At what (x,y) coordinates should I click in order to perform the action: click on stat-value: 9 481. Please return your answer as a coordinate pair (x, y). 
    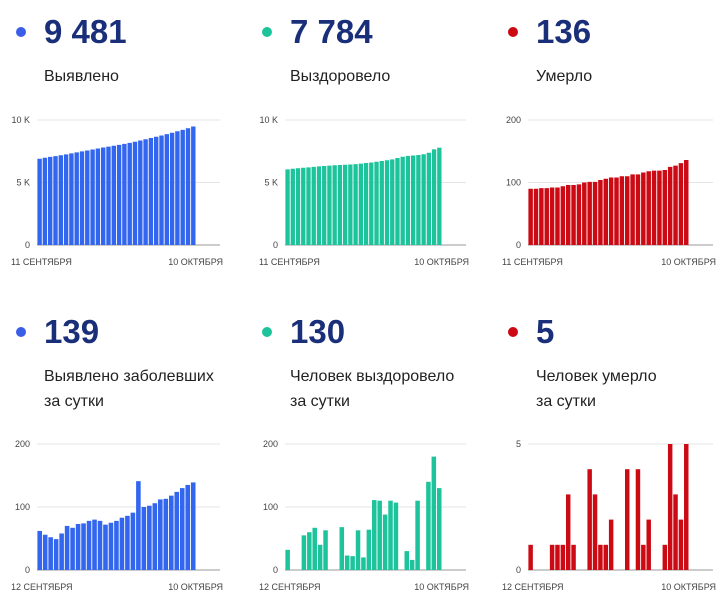
    Looking at the image, I should click on (85, 31).